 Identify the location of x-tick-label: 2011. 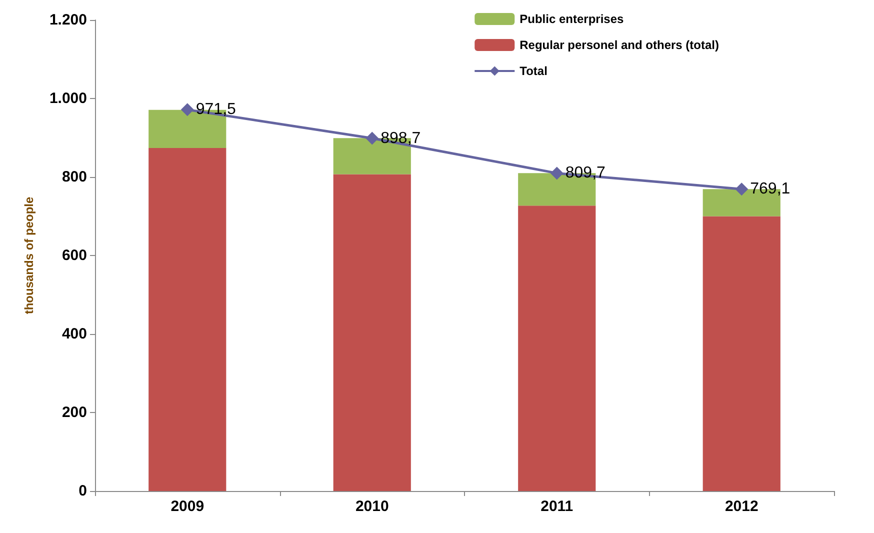
(557, 506).